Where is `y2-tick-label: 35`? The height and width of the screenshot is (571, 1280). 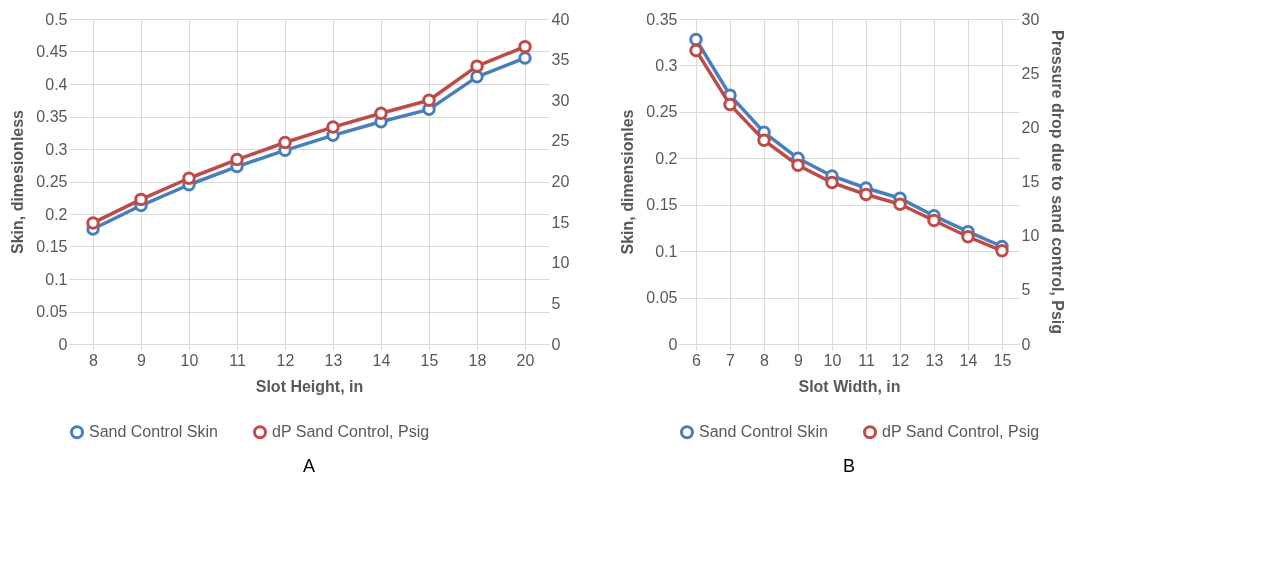
y2-tick-label: 35 is located at coordinates (560, 60).